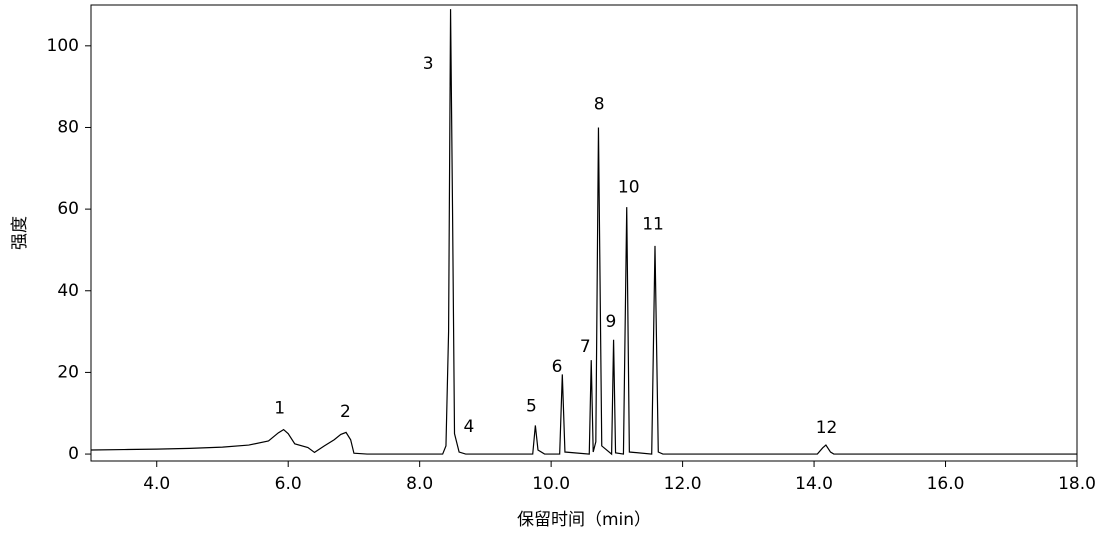  What do you see at coordinates (551, 484) in the screenshot?
I see `x-tick-label: 10.0` at bounding box center [551, 484].